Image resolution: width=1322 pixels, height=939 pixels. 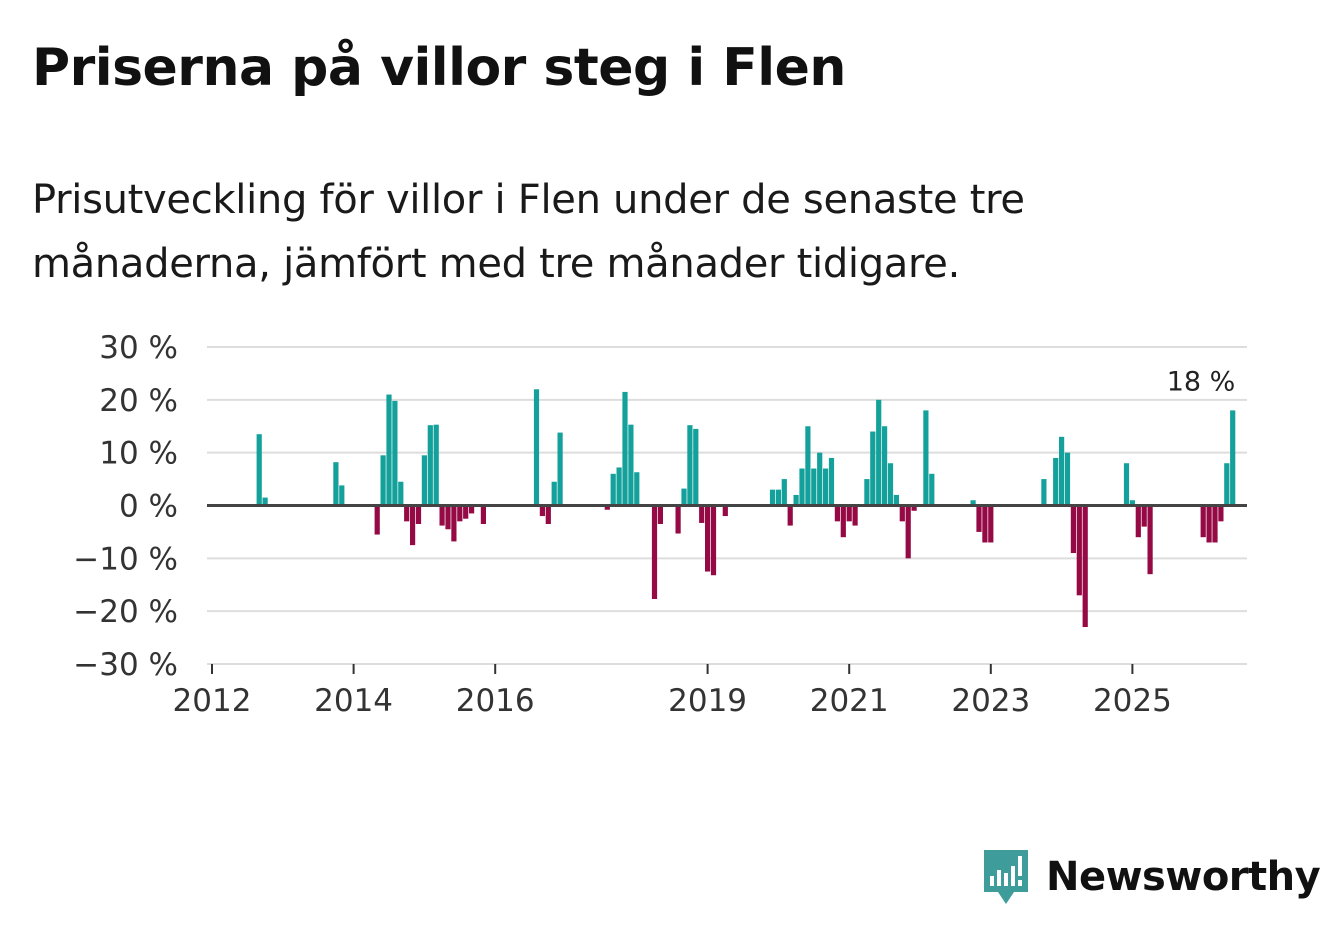 I want to click on x-tick-label: 2016, so click(x=495, y=701).